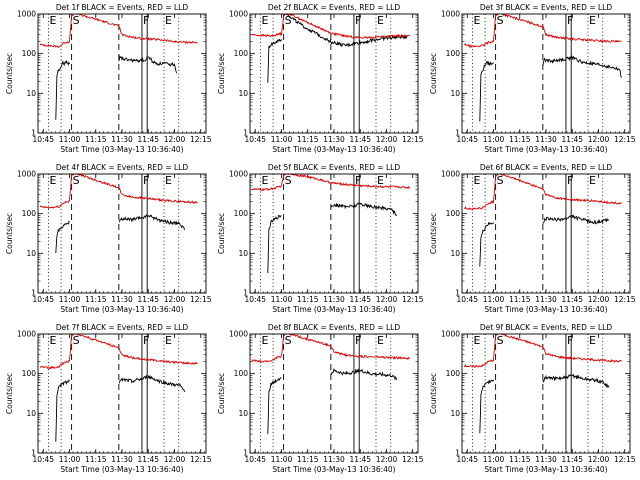  What do you see at coordinates (546, 327) in the screenshot?
I see `chart-title: Det 9f BLACK = Events, RED = LLD` at bounding box center [546, 327].